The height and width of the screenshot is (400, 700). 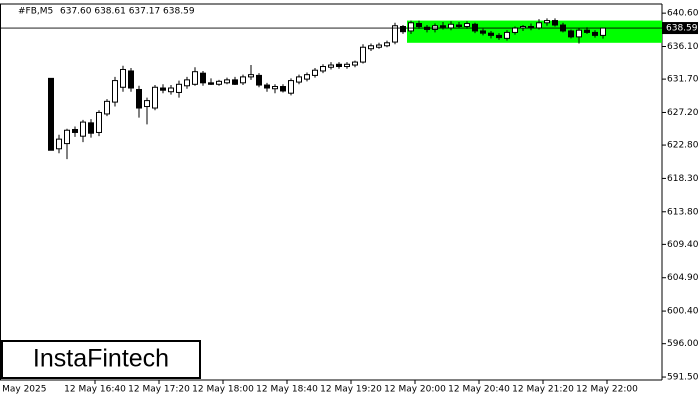 I want to click on zone, so click(x=534, y=31).